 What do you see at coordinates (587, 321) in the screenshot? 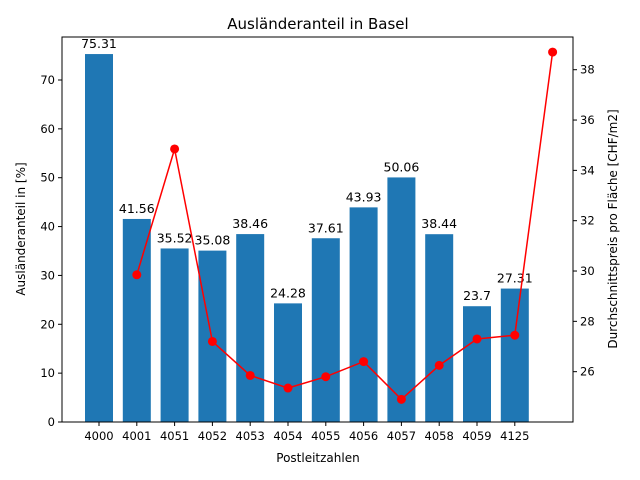
I see `y2-tick-label: 28` at bounding box center [587, 321].